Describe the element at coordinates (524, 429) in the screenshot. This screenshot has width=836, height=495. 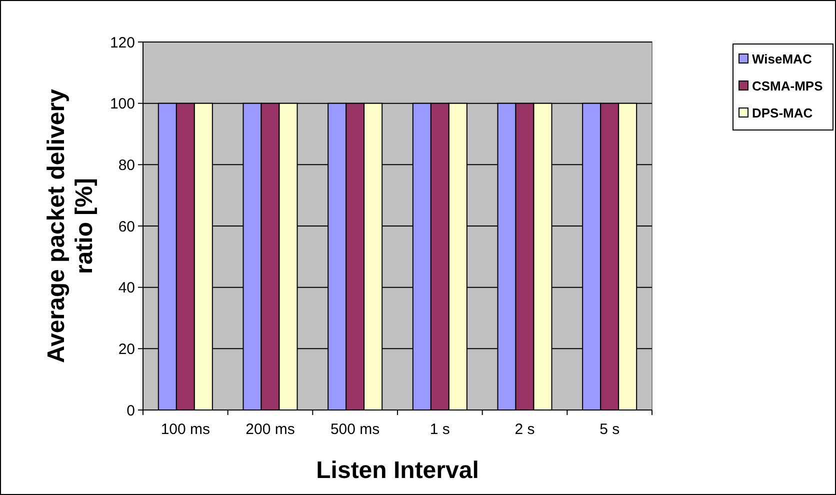
I see `x-tick-label: 2 s` at that location.